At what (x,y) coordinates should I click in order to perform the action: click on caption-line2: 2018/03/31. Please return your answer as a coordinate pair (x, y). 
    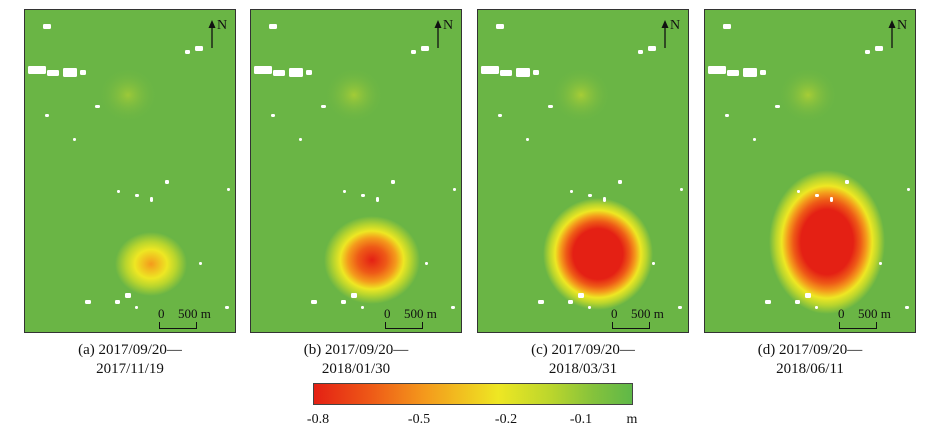
    Looking at the image, I should click on (583, 369).